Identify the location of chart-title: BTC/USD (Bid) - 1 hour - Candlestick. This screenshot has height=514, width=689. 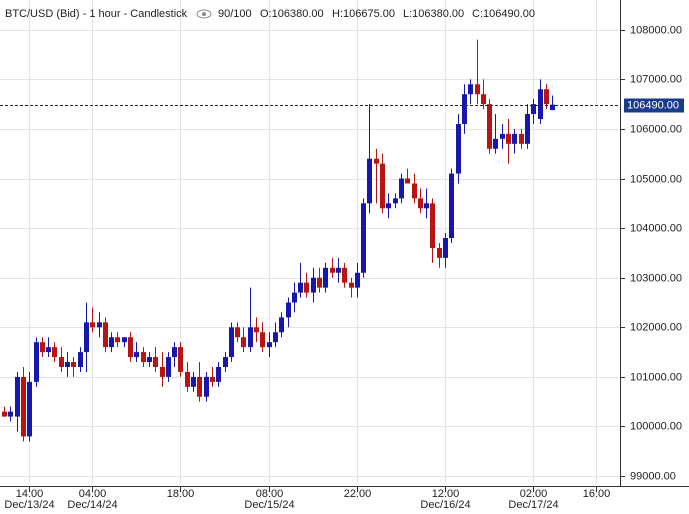
(96, 14).